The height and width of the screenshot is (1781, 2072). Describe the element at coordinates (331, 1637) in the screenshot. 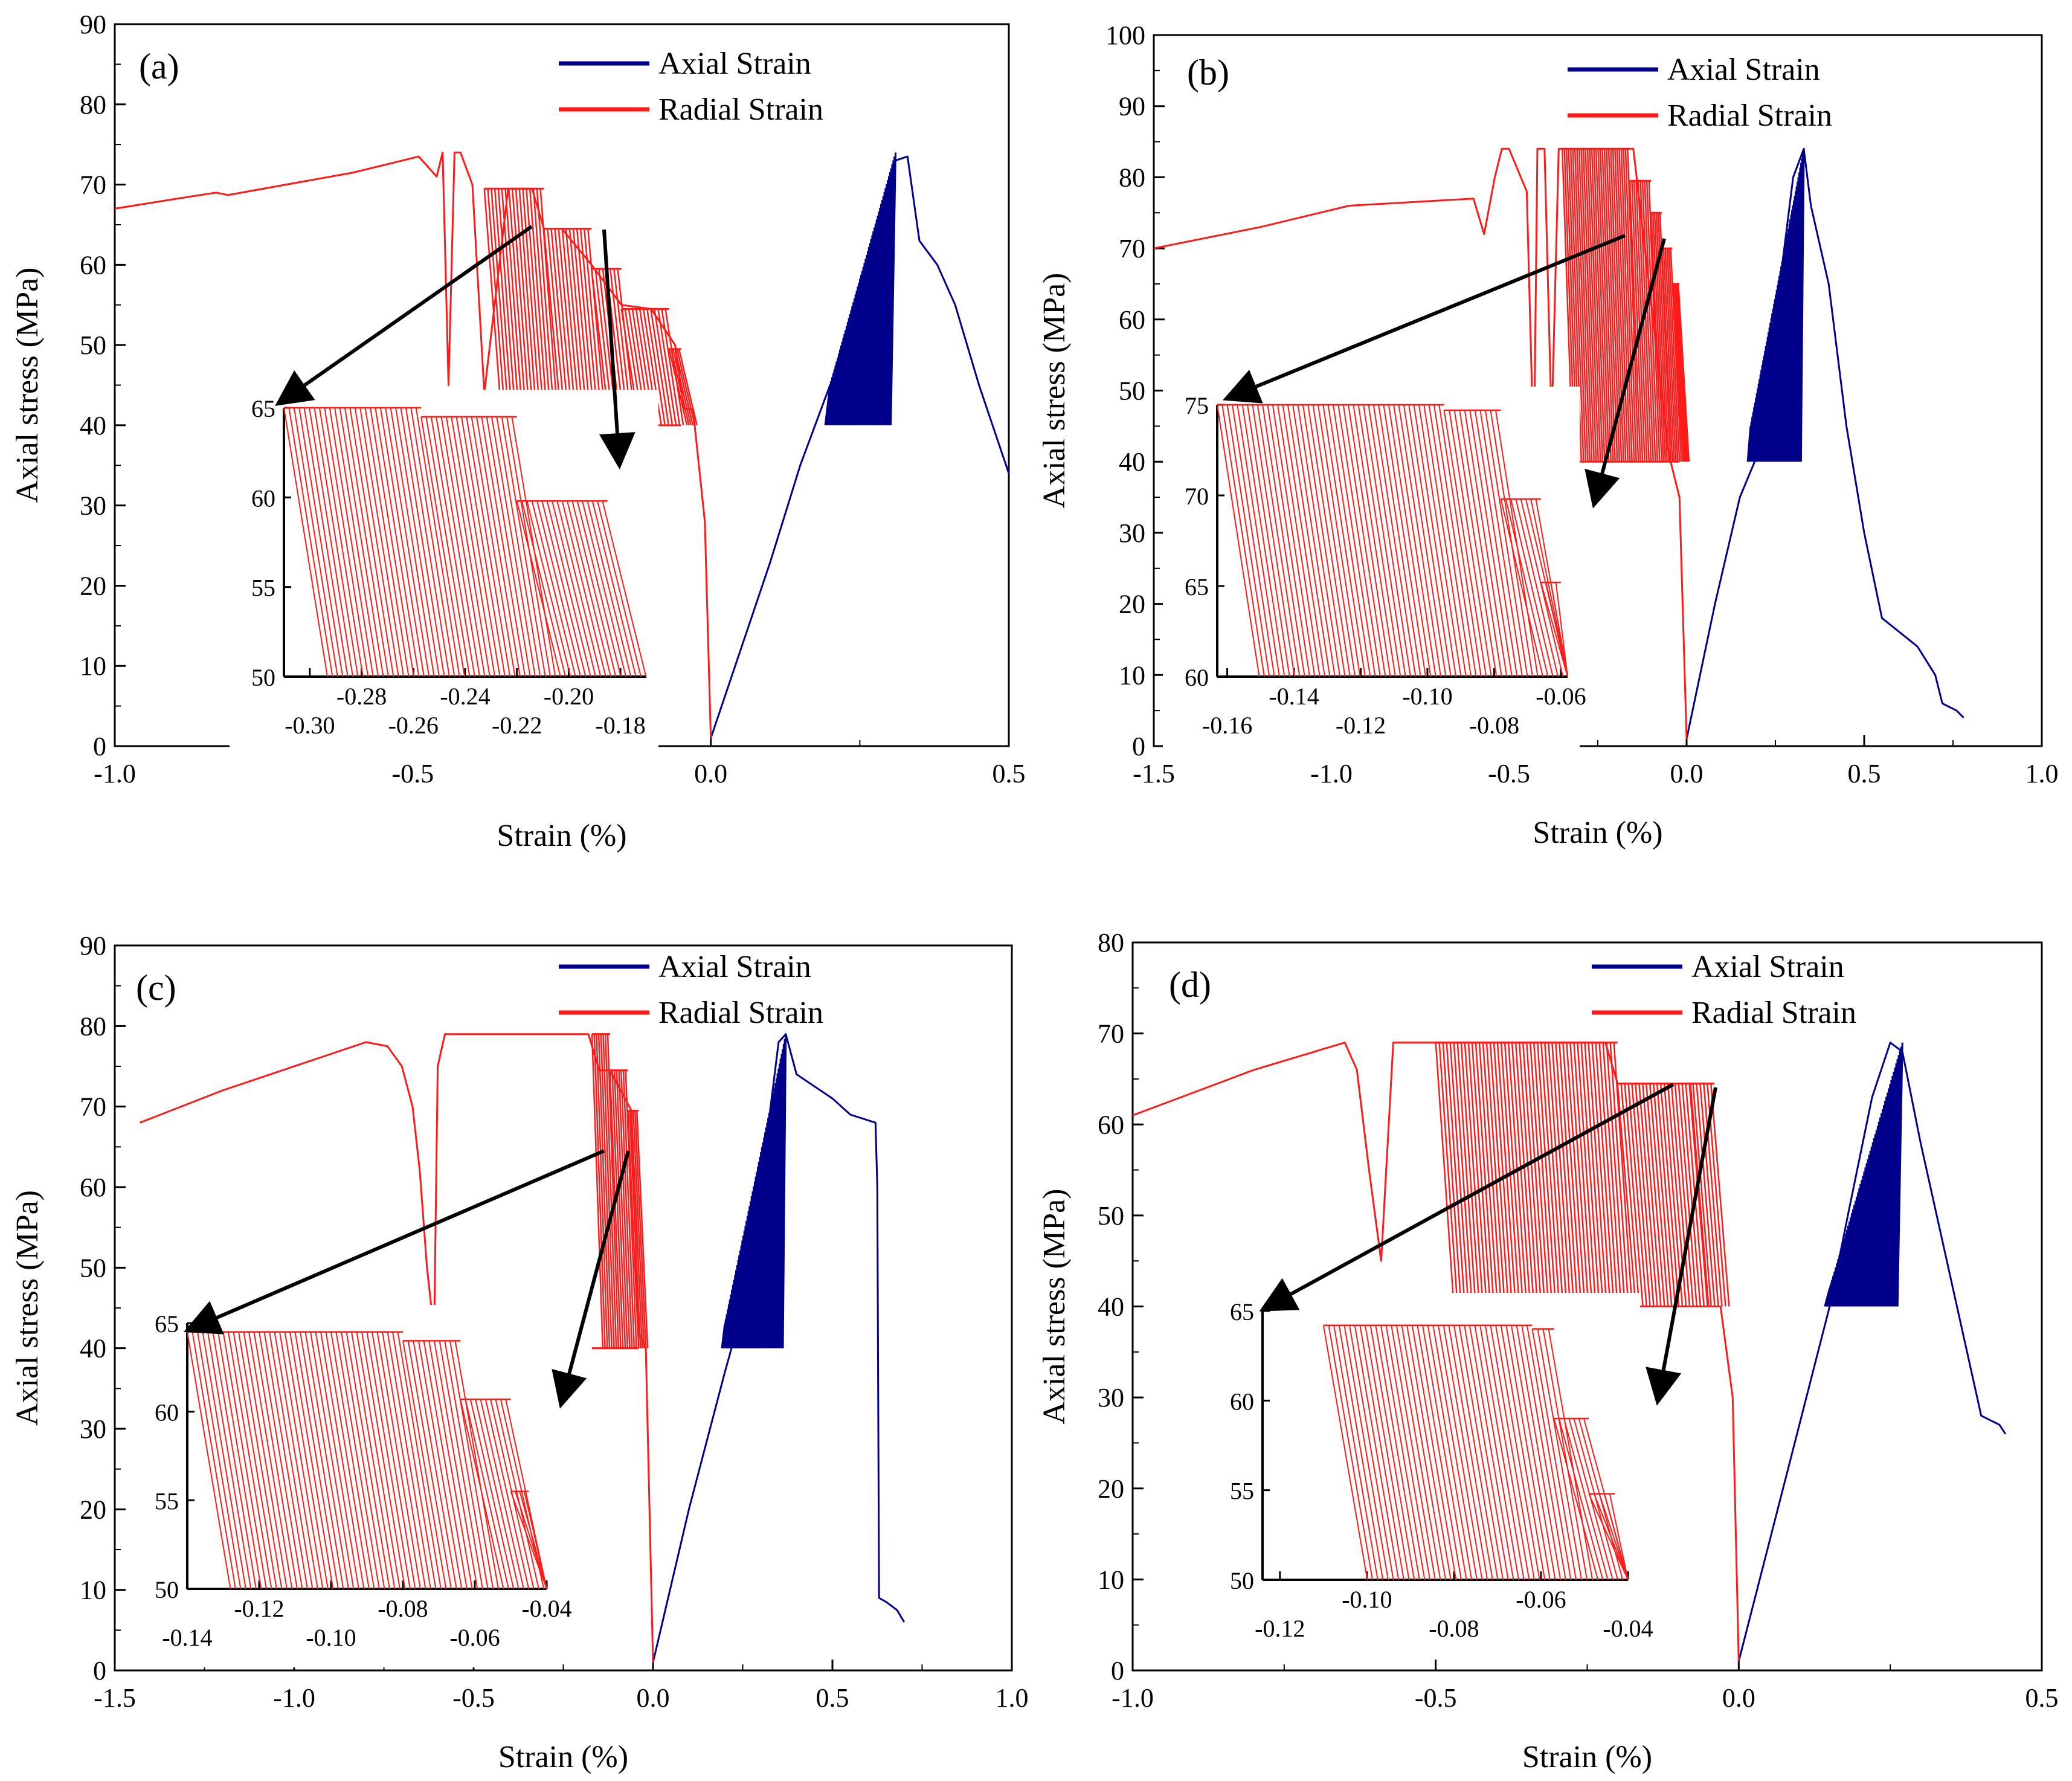

I see `x-tick-label: -0.10` at that location.